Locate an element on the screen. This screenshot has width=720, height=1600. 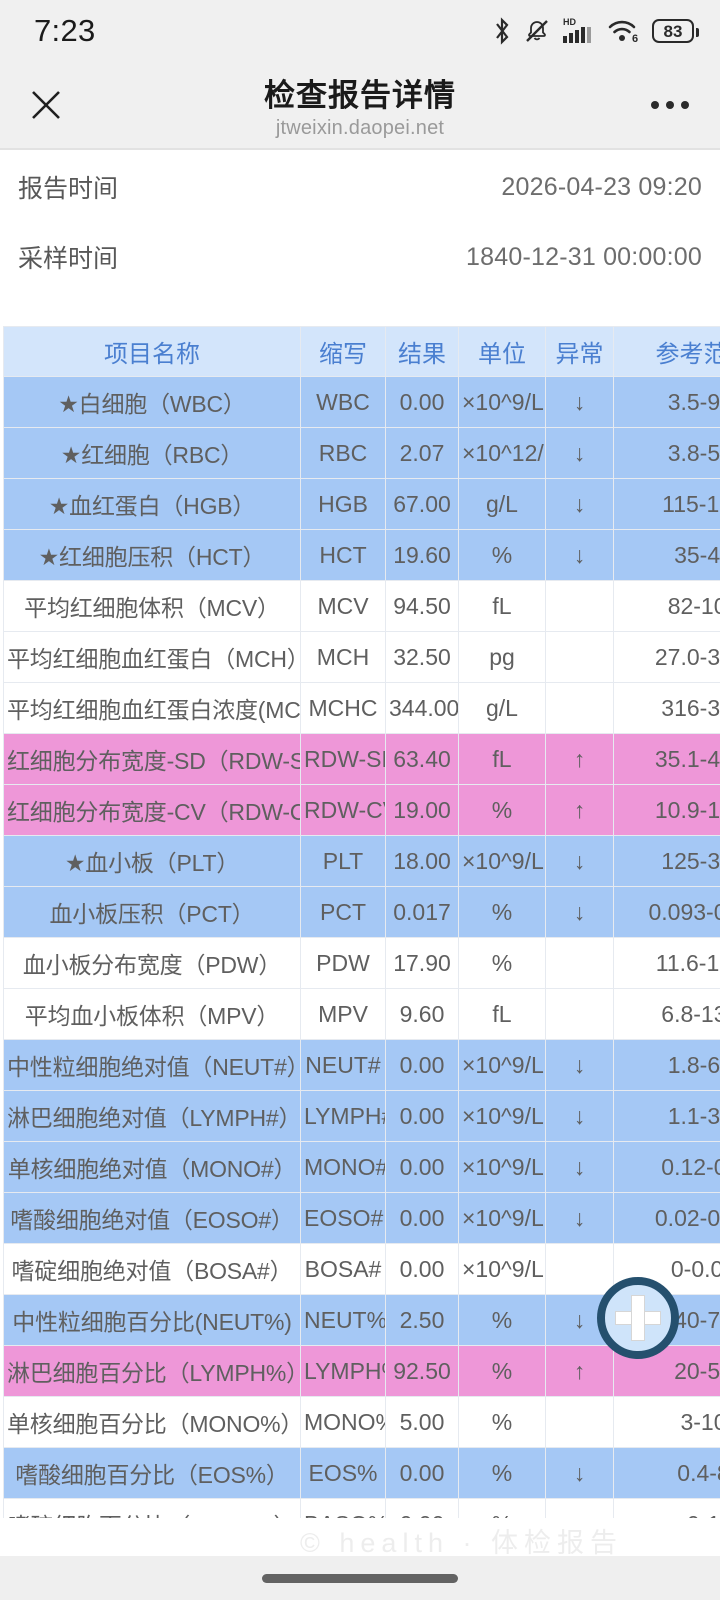
cell-result: 2.07 is located at coordinates (422, 453).